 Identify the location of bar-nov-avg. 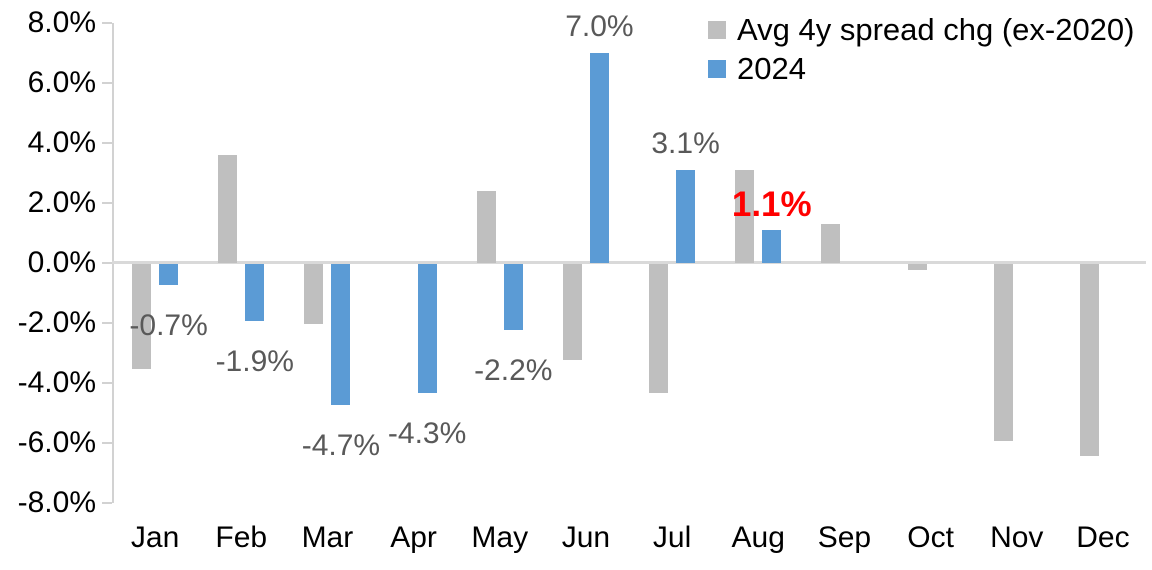
(1003, 352).